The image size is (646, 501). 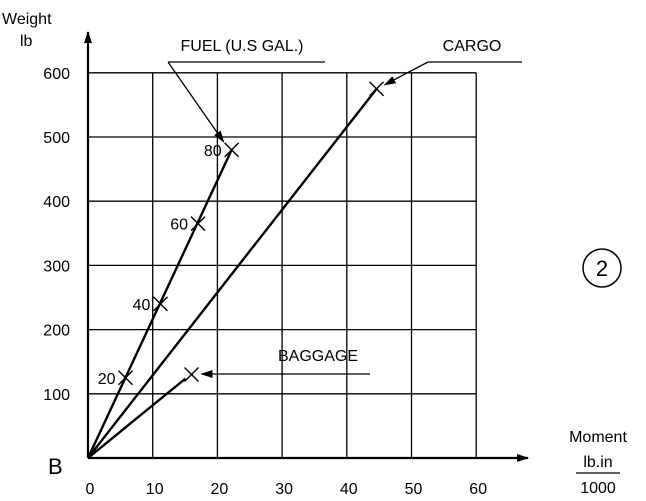 What do you see at coordinates (56, 202) in the screenshot?
I see `y-tick-label-400: 400` at bounding box center [56, 202].